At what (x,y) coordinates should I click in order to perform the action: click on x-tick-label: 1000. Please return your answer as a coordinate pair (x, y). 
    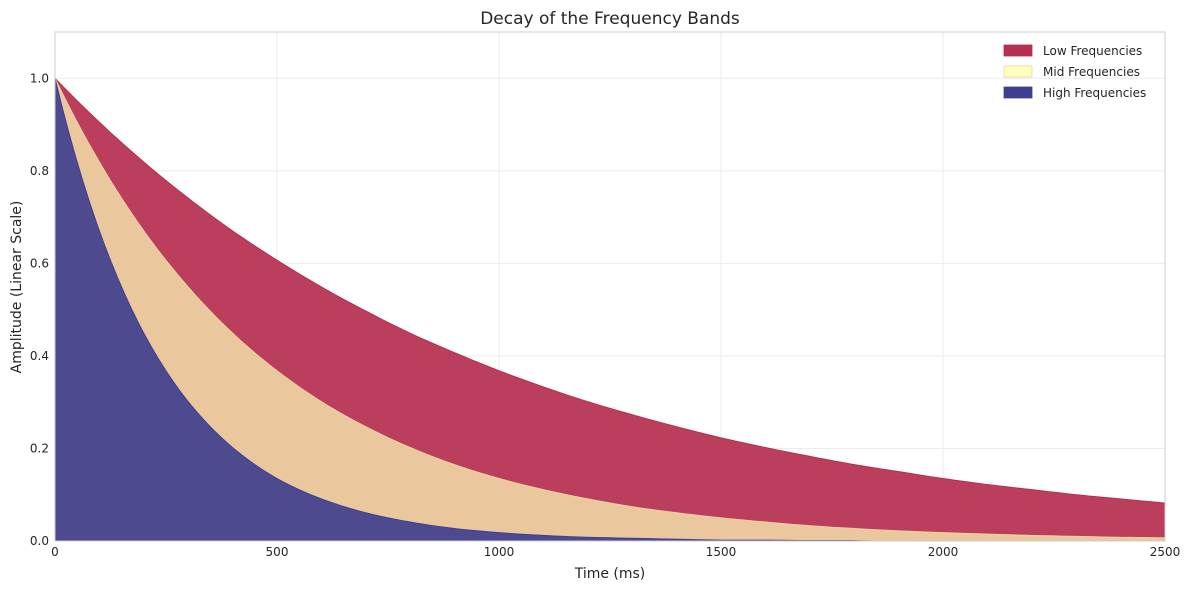
    Looking at the image, I should click on (499, 552).